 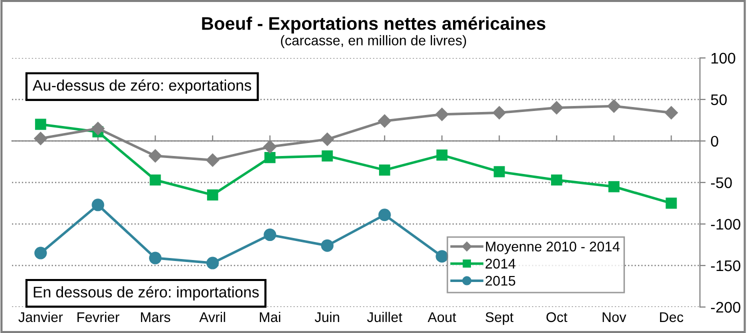 I want to click on x-tick-label: Aout, so click(x=442, y=317).